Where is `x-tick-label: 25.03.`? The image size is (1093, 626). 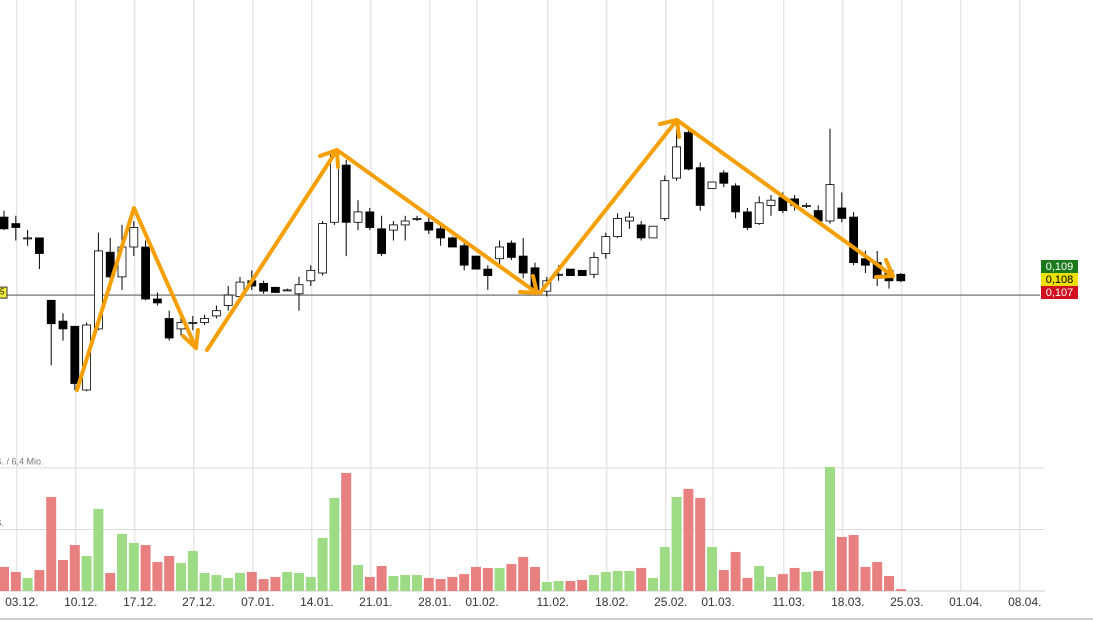 x-tick-label: 25.03. is located at coordinates (906, 602).